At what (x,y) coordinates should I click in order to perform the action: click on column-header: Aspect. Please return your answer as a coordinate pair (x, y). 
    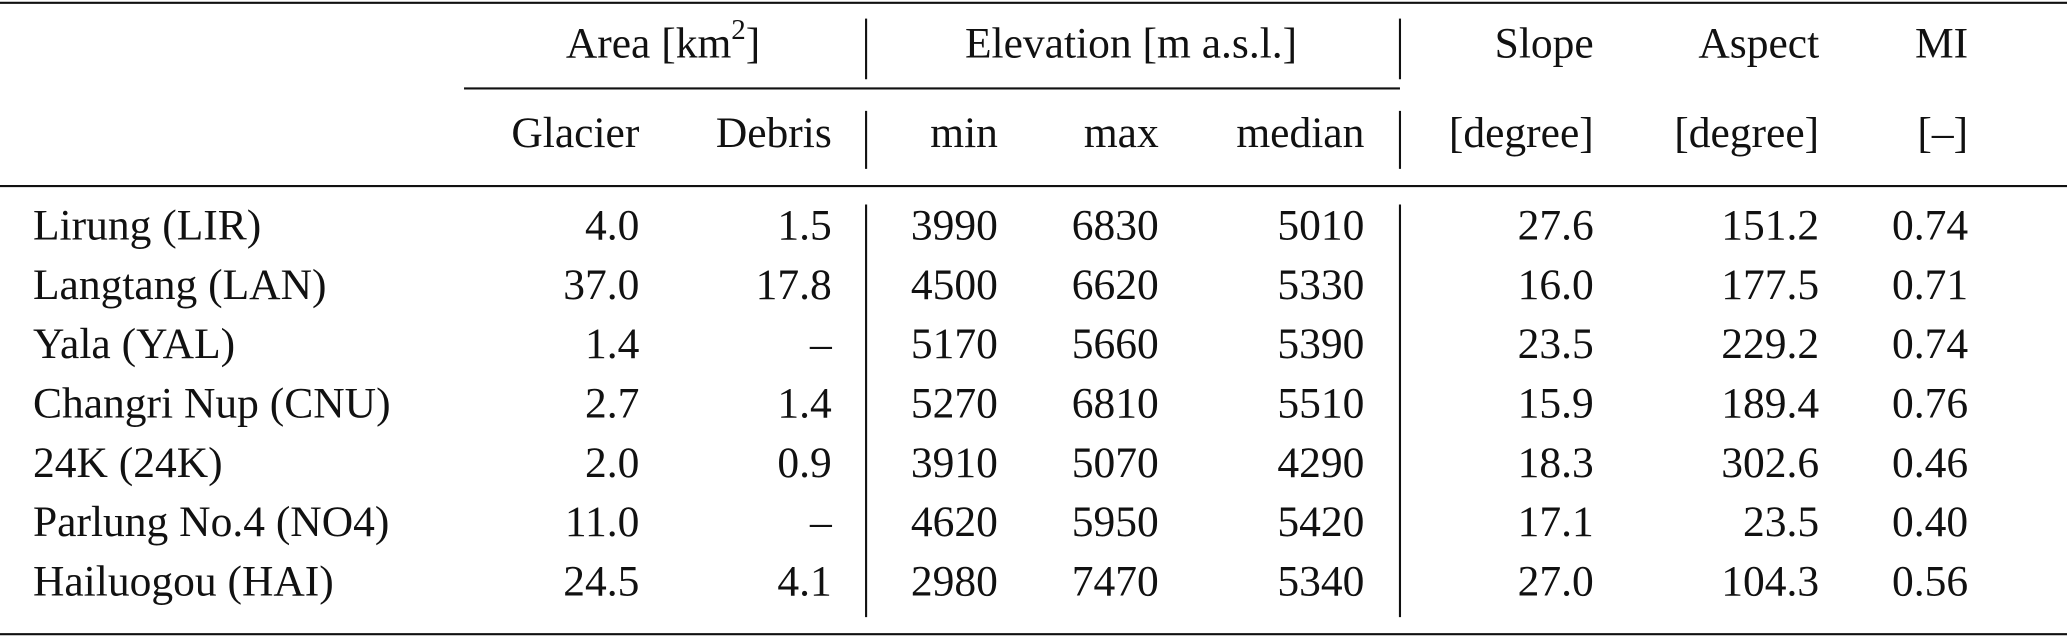
    Looking at the image, I should click on (1758, 44).